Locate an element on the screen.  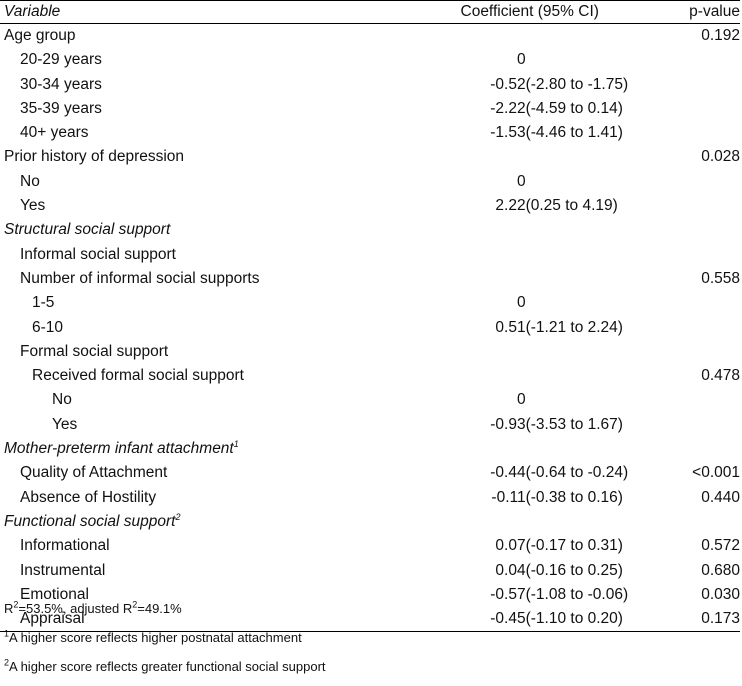
row-label: 30-34 years is located at coordinates (61, 84).